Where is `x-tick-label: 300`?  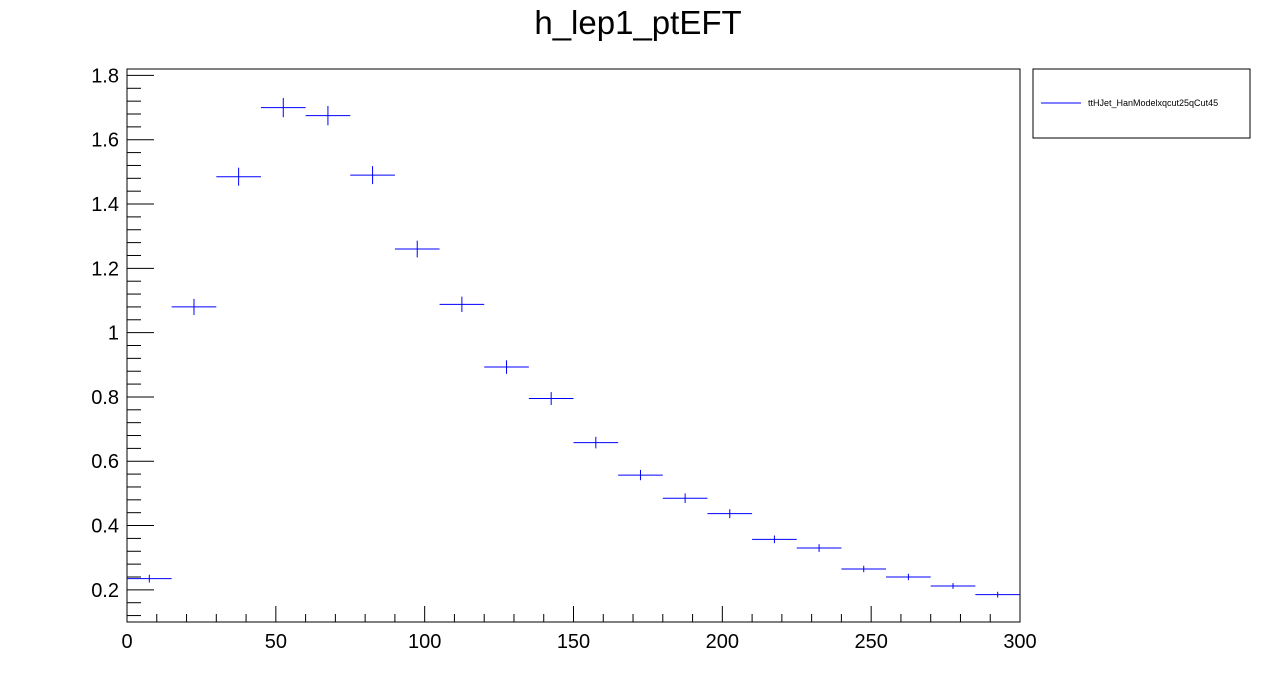 x-tick-label: 300 is located at coordinates (1019, 642).